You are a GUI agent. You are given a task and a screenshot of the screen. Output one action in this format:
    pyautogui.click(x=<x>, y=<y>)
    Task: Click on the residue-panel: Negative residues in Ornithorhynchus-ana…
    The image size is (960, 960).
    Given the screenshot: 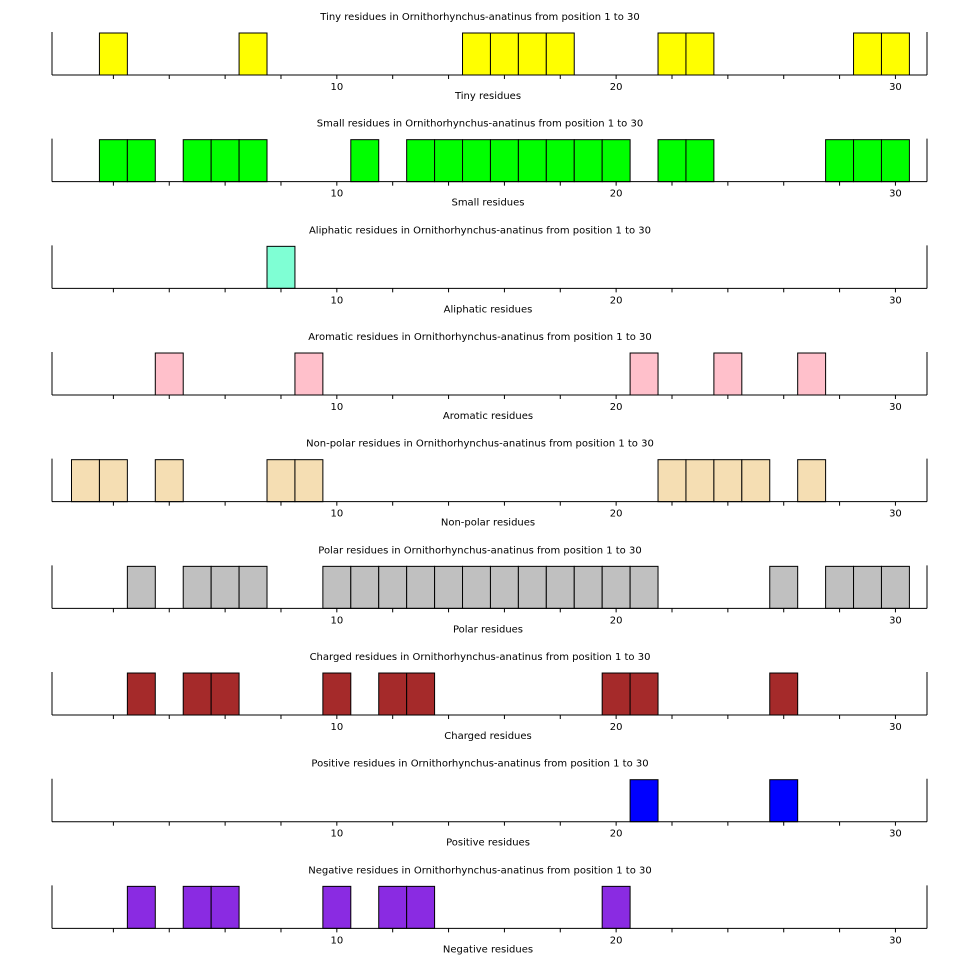 What is the action you would take?
    pyautogui.click(x=489, y=910)
    